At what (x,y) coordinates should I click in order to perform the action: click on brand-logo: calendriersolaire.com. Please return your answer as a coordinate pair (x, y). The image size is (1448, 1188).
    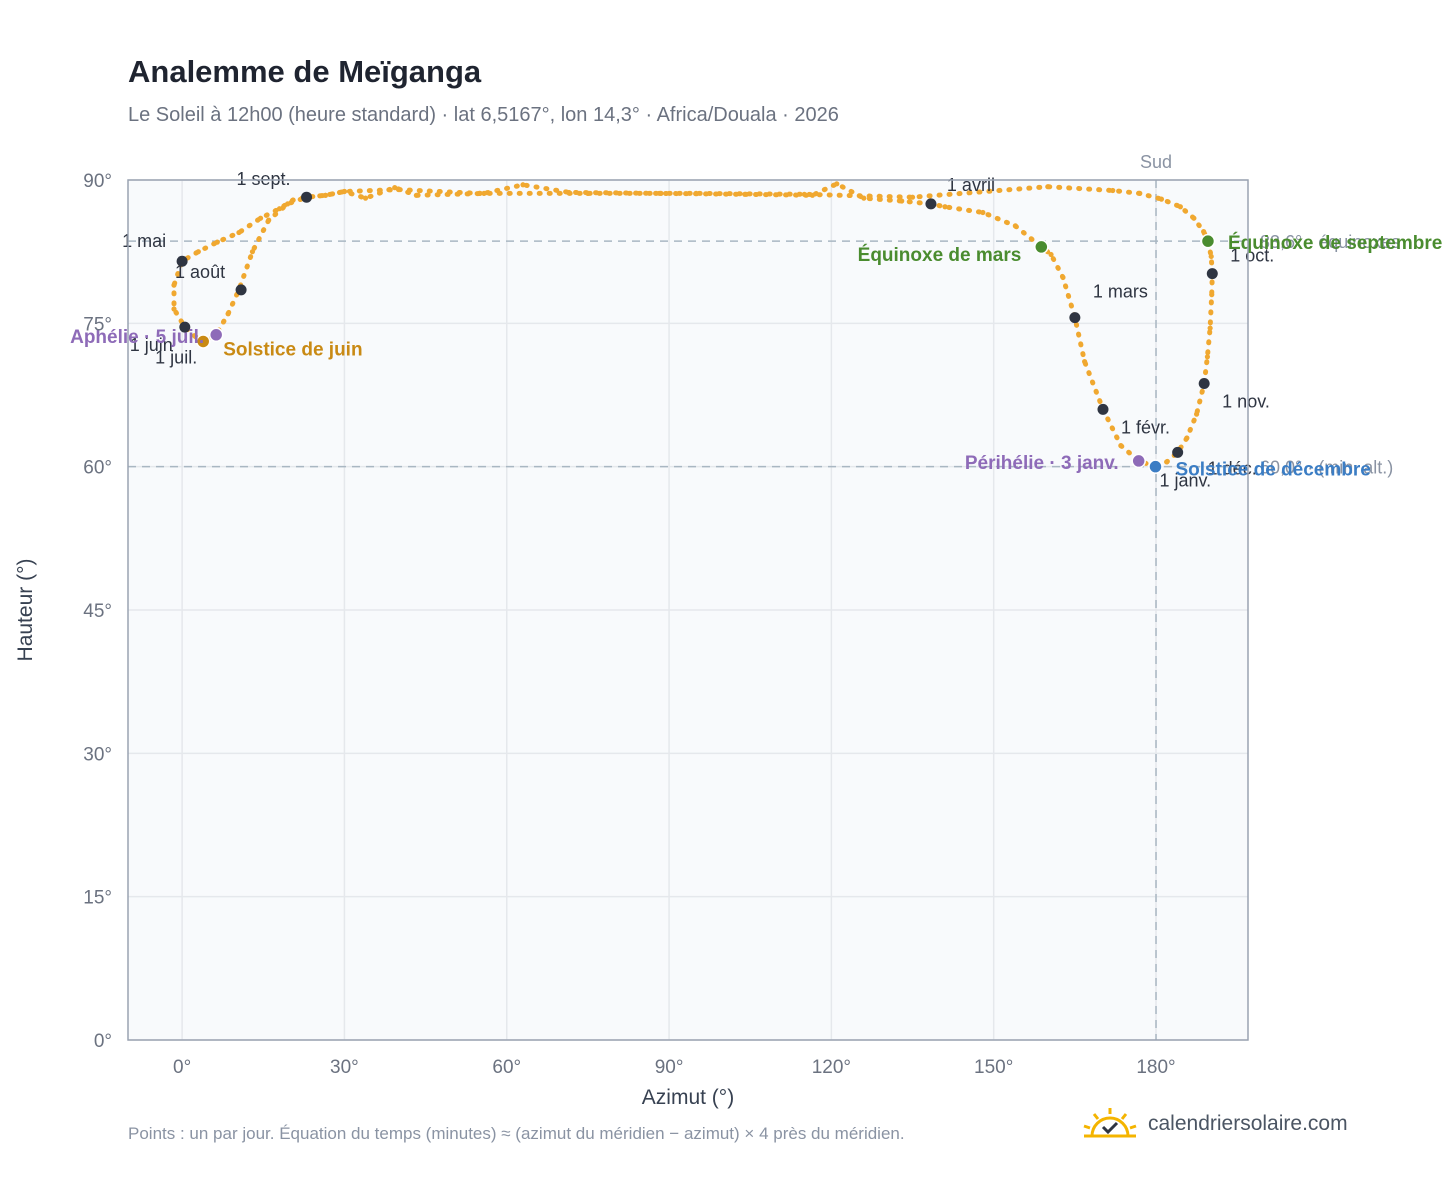
    Looking at the image, I should click on (1215, 1124).